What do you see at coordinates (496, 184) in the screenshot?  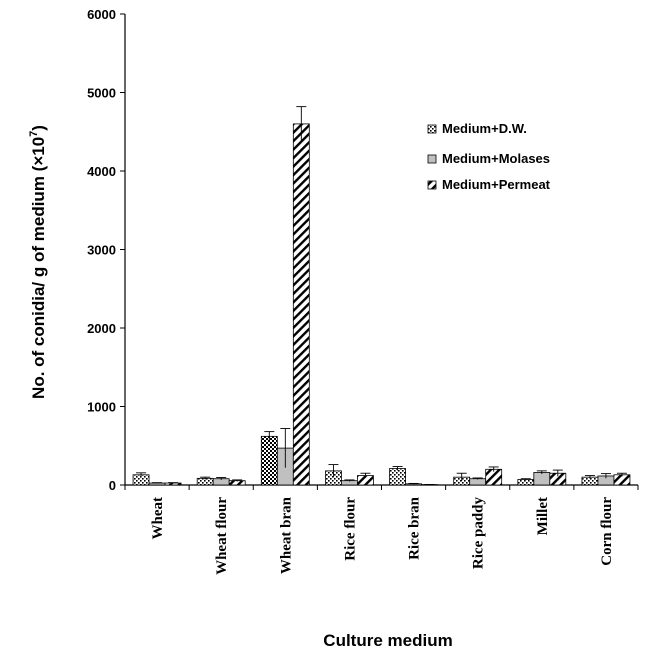 I see `legend-label-permeat: Medium+Permeat` at bounding box center [496, 184].